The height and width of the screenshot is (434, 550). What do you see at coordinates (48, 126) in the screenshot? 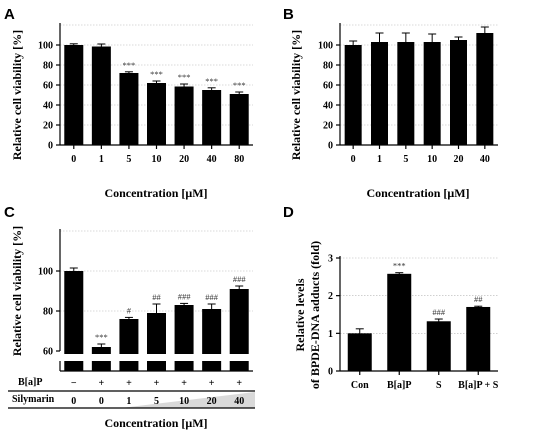
I see `chart-a-y-tick-label: 20` at bounding box center [48, 126].